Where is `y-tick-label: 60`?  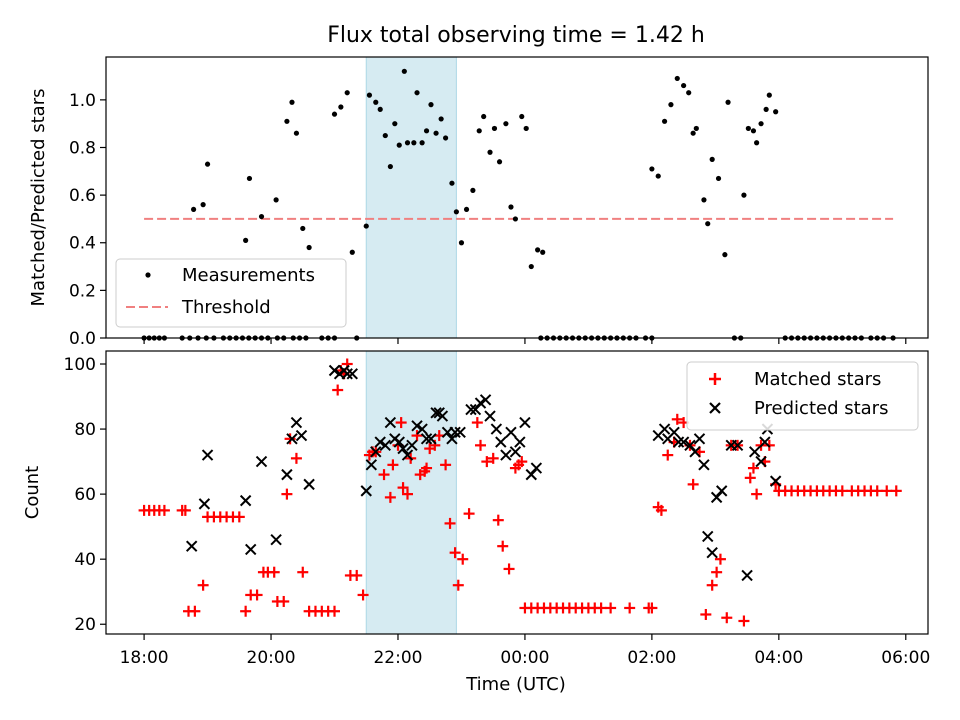
y-tick-label: 60 is located at coordinates (85, 495).